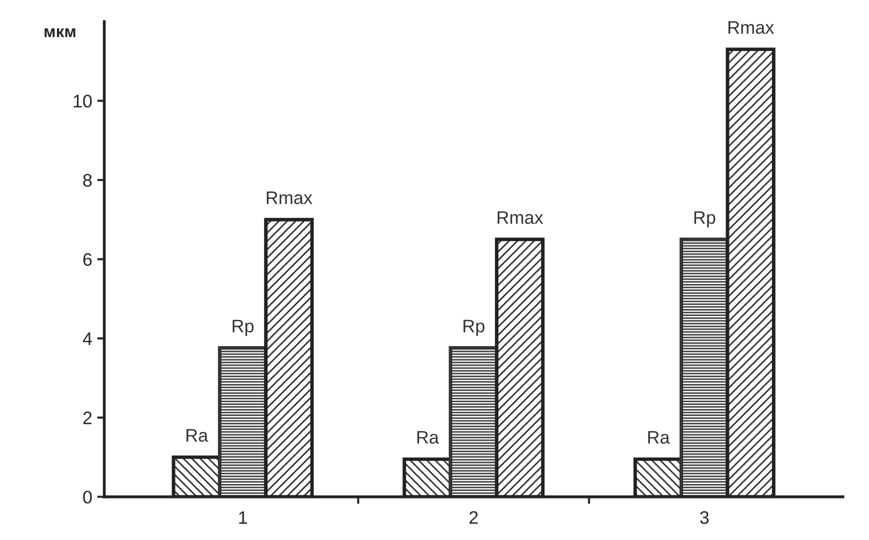 Image resolution: width=869 pixels, height=540 pixels. Describe the element at coordinates (289, 198) in the screenshot. I see `series-label: Rmax` at that location.